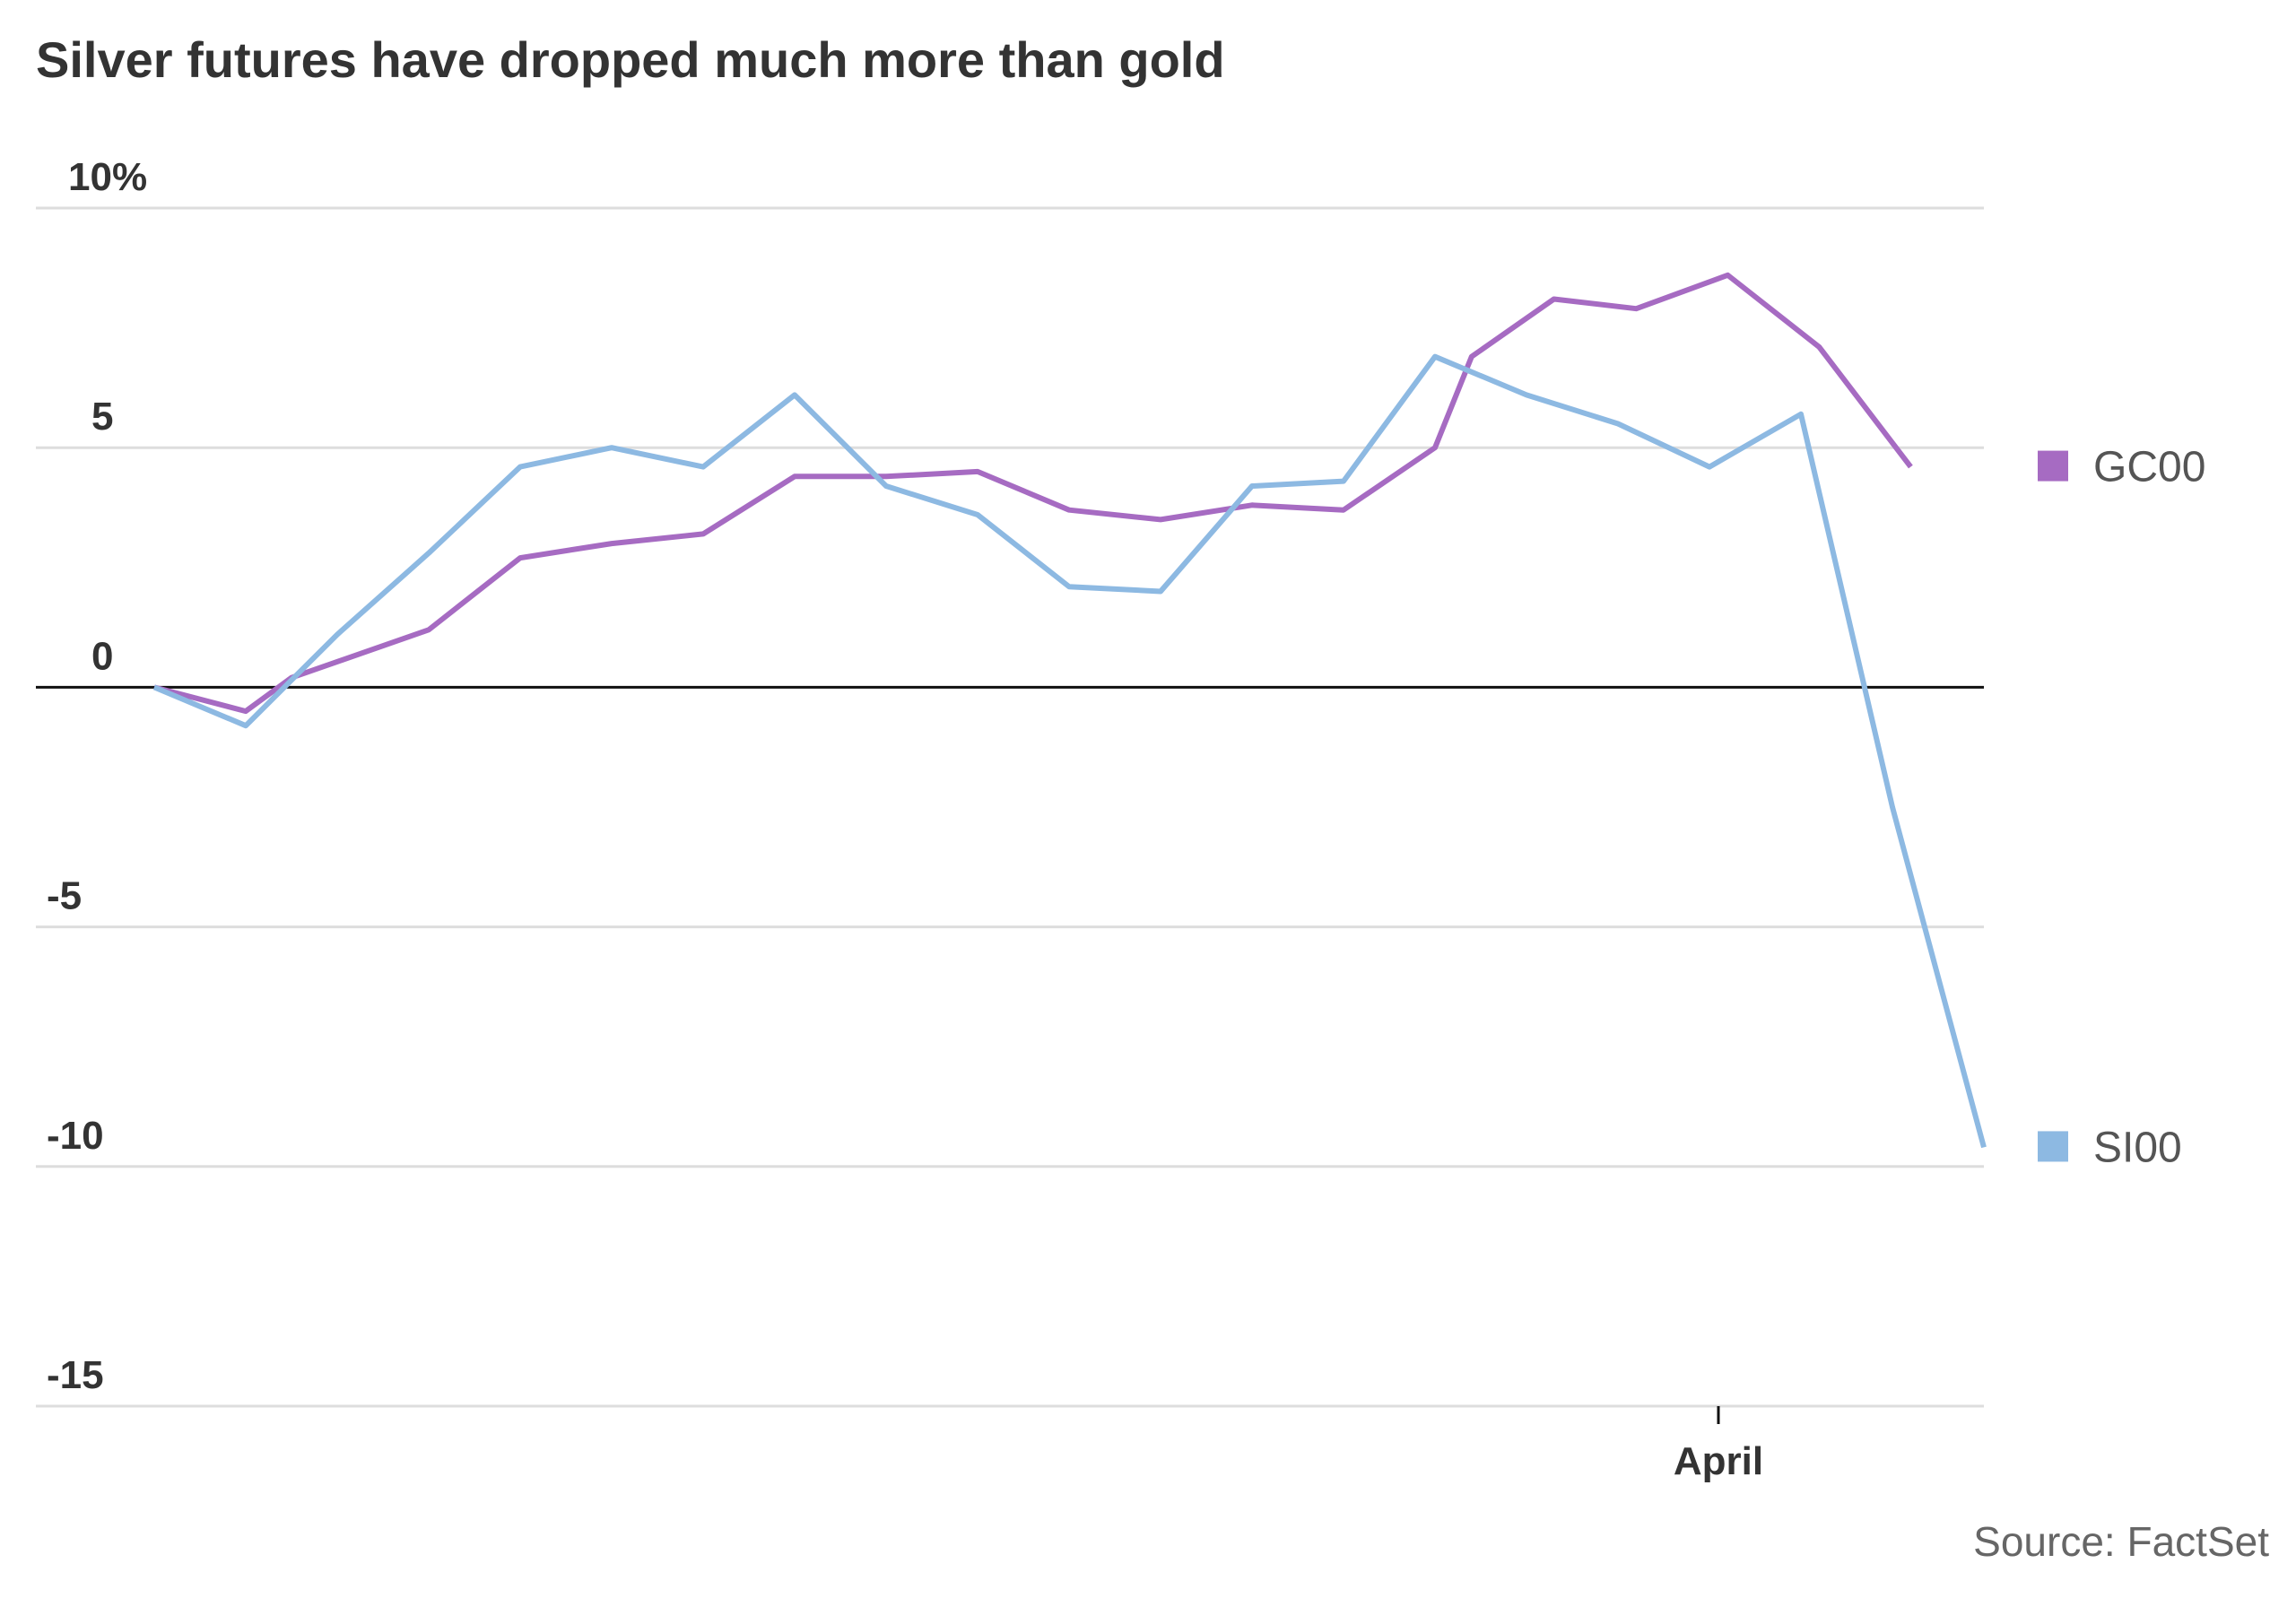  What do you see at coordinates (64, 896) in the screenshot?
I see `y-tick-label: -5` at bounding box center [64, 896].